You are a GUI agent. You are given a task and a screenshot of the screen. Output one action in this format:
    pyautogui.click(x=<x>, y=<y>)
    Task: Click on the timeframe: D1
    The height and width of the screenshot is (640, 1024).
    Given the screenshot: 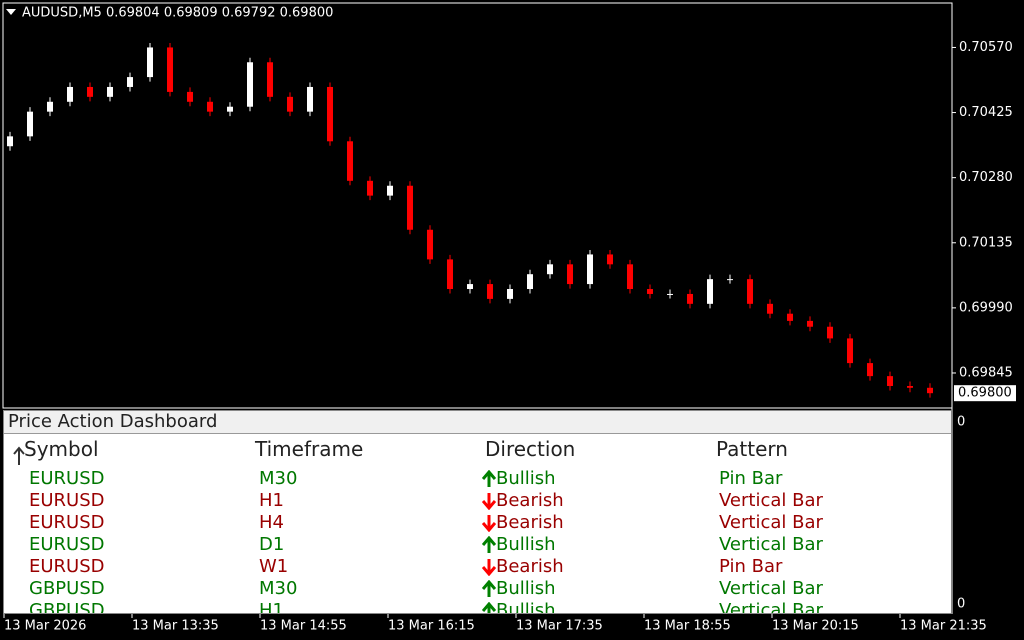 What is the action you would take?
    pyautogui.click(x=272, y=544)
    